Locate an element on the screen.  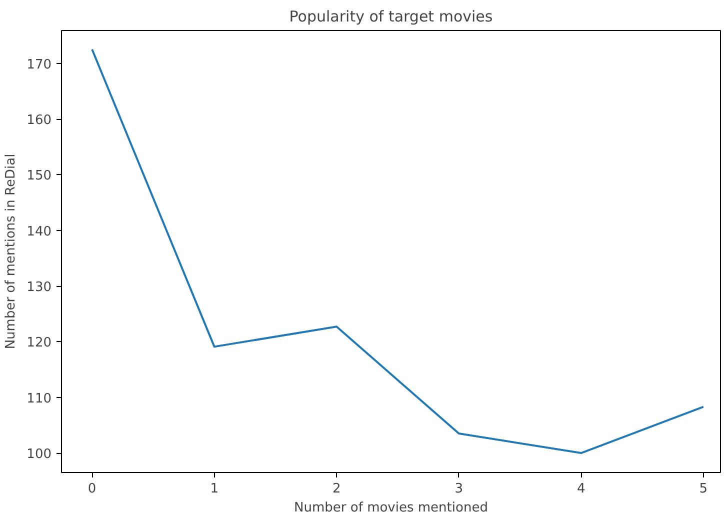
x-axis-title: Number of movies mentioned is located at coordinates (391, 508).